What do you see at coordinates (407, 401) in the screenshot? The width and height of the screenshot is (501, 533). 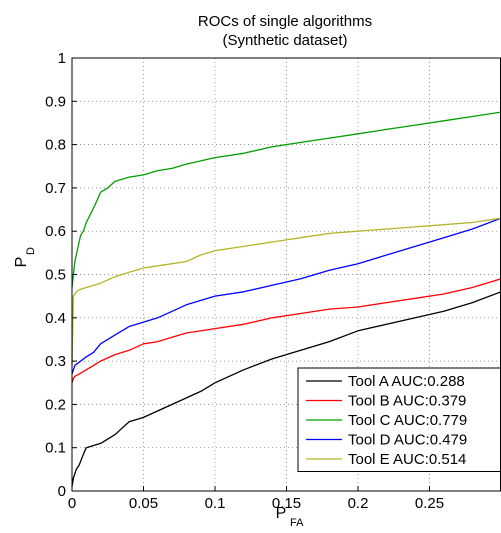 I see `legend-label-2: Tool B AUC:0.379` at bounding box center [407, 401].